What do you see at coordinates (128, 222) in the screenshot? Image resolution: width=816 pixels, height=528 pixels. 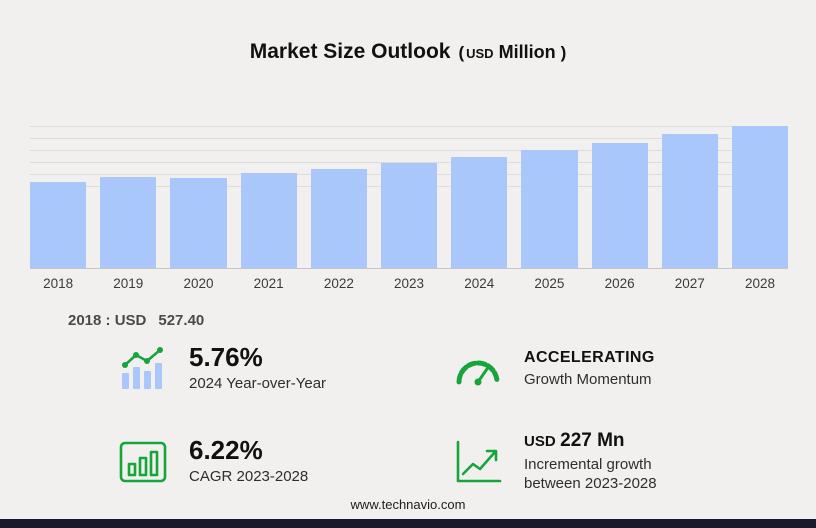 I see `bar-2019` at bounding box center [128, 222].